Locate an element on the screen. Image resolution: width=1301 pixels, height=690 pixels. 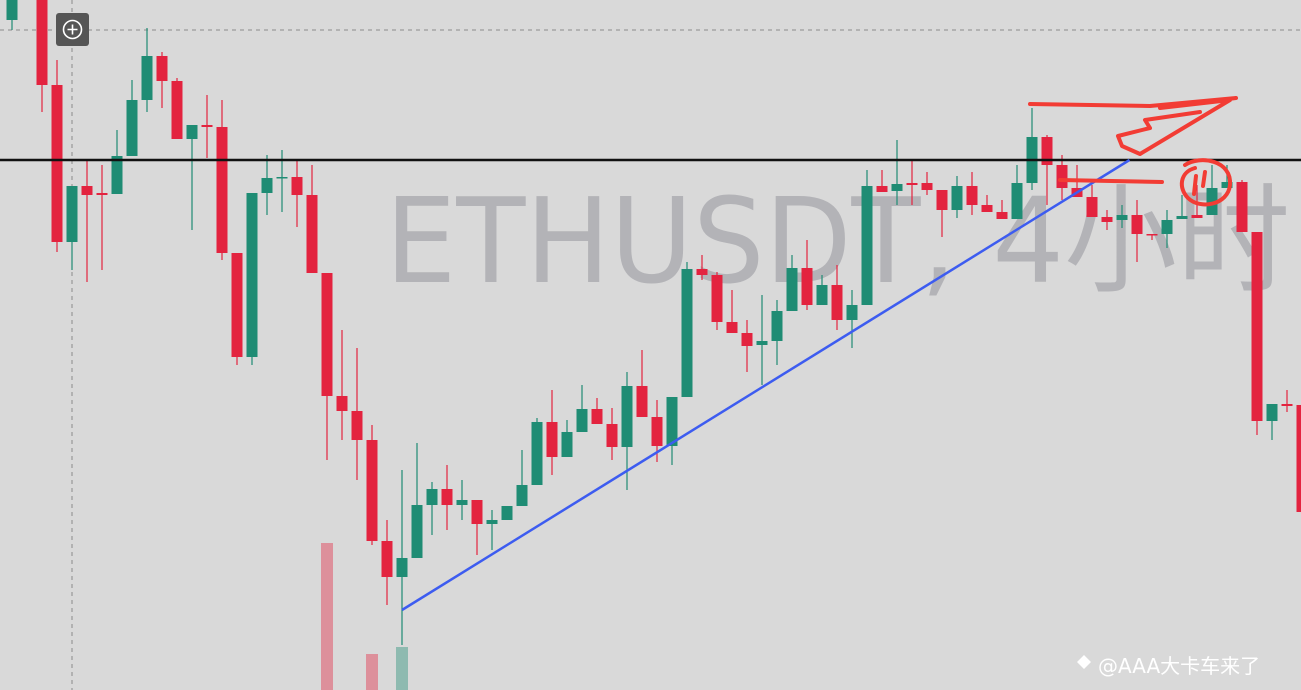
zoom-icon-plus is located at coordinates (72, 29).